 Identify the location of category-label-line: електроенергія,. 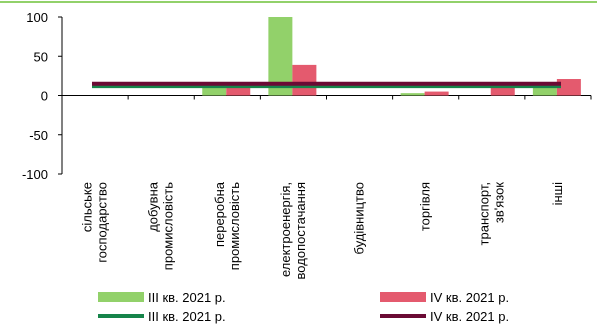
(285, 229).